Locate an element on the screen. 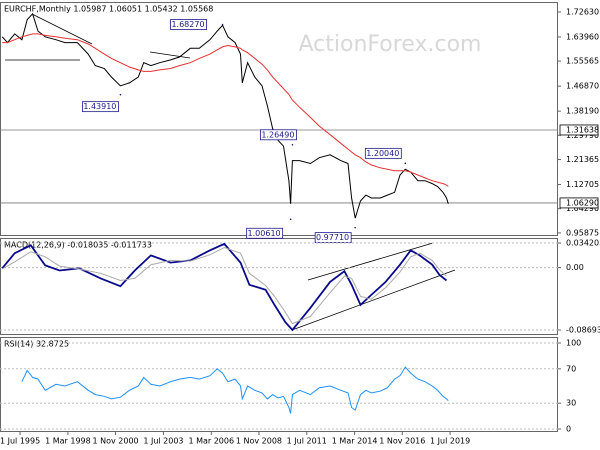 The width and height of the screenshot is (600, 450). x-tick-label: 1 Jul 2019 is located at coordinates (450, 441).